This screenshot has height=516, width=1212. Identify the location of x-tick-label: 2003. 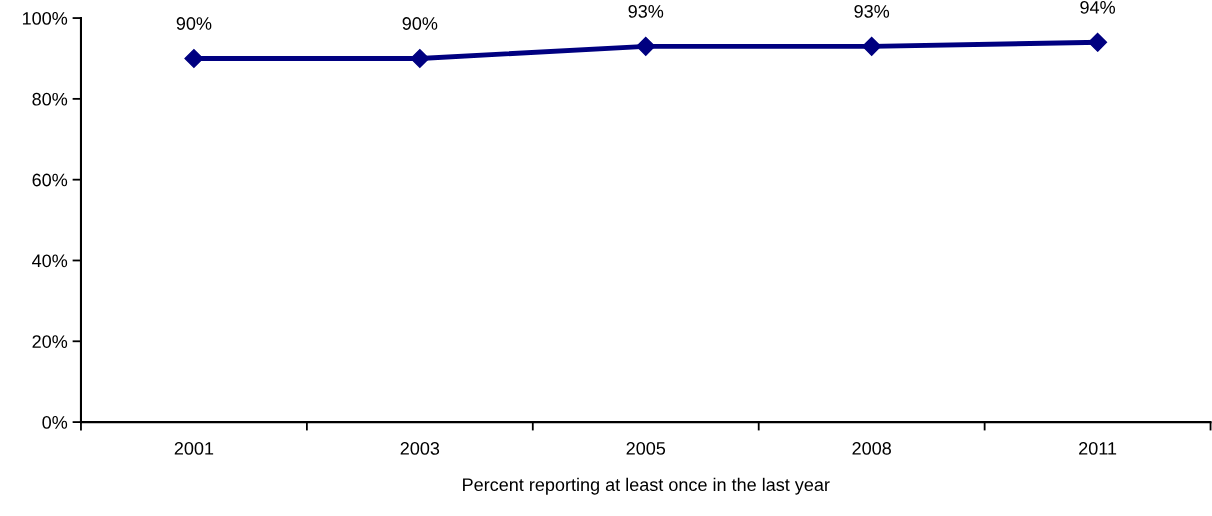
(420, 448).